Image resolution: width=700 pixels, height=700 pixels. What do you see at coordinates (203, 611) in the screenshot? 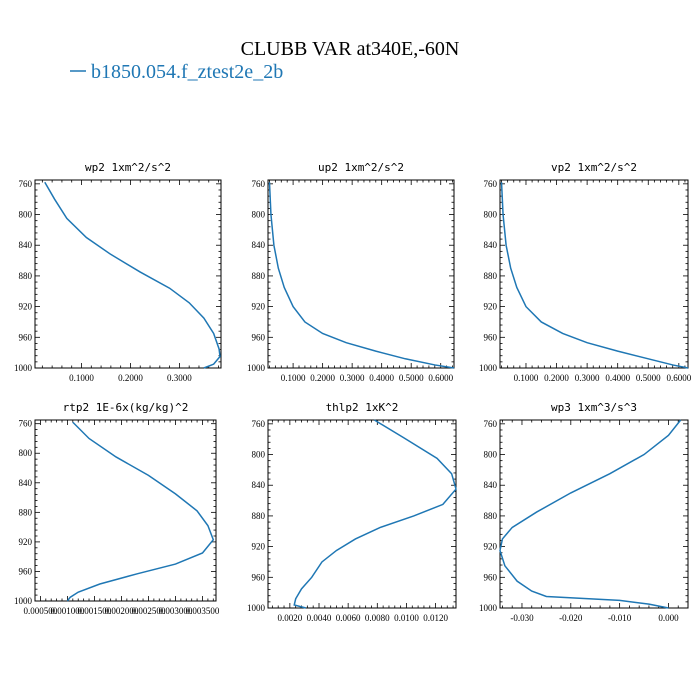
I see `x-tick-label: 0.003500` at bounding box center [203, 611].